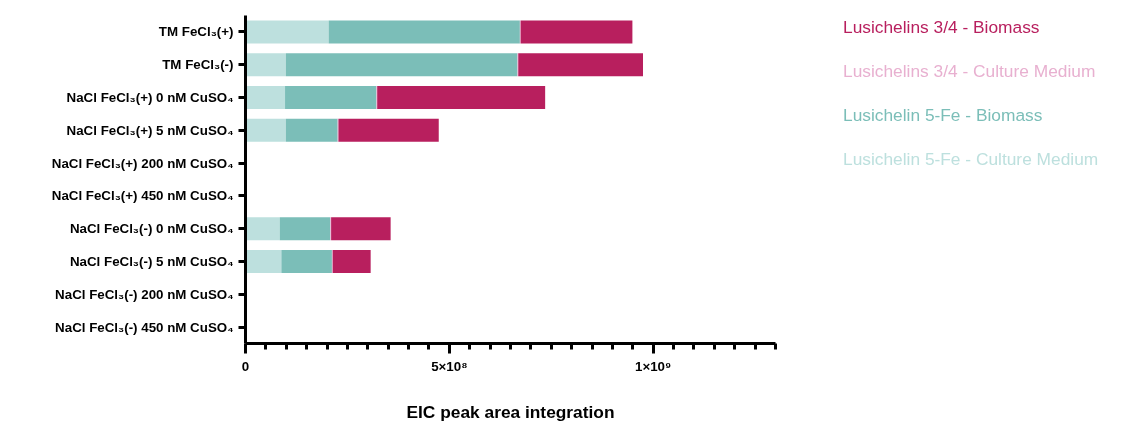  I want to click on y-tick-label: TM FeCl₃(+), so click(196, 32).